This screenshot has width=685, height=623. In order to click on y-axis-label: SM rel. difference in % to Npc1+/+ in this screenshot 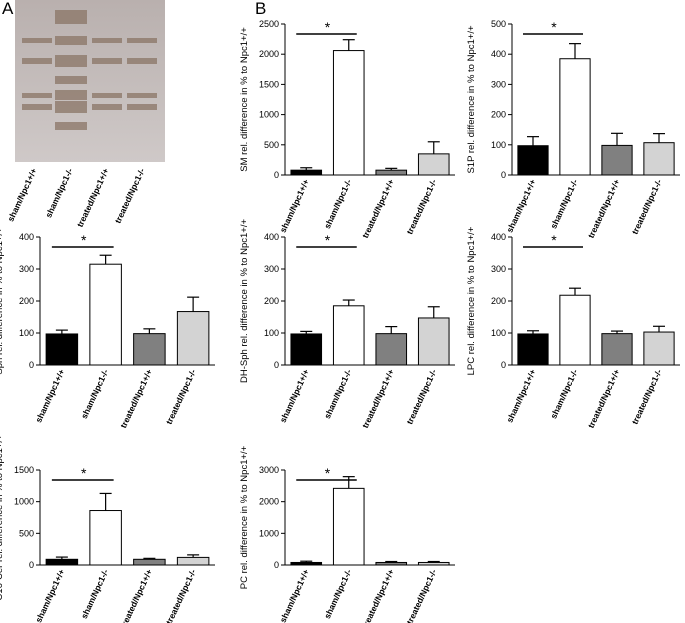, I will do `click(244, 99)`.